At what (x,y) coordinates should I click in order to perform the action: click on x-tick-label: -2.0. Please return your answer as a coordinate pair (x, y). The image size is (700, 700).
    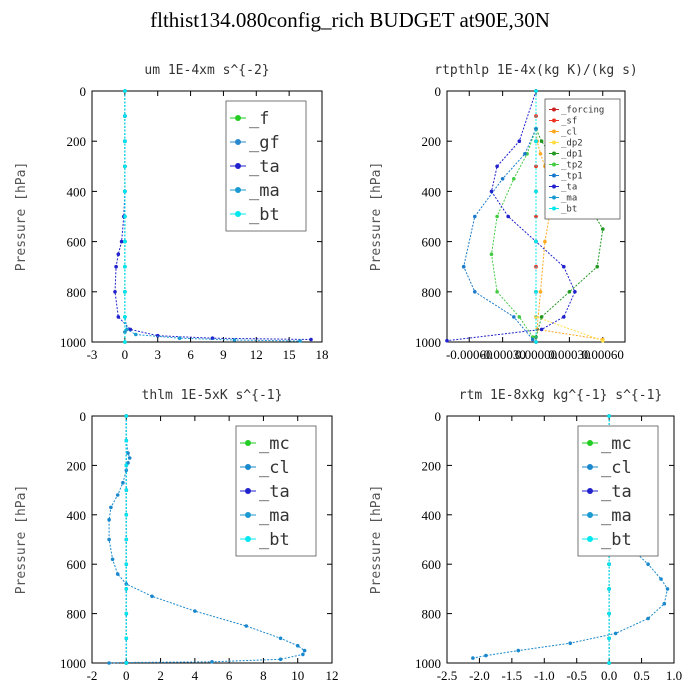
    Looking at the image, I should click on (479, 675).